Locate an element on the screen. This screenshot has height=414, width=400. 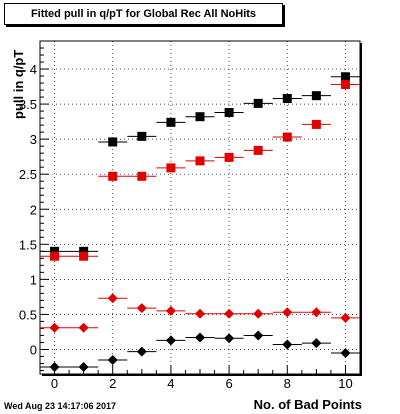
y-tick-label: 1.5 is located at coordinates (28, 244).